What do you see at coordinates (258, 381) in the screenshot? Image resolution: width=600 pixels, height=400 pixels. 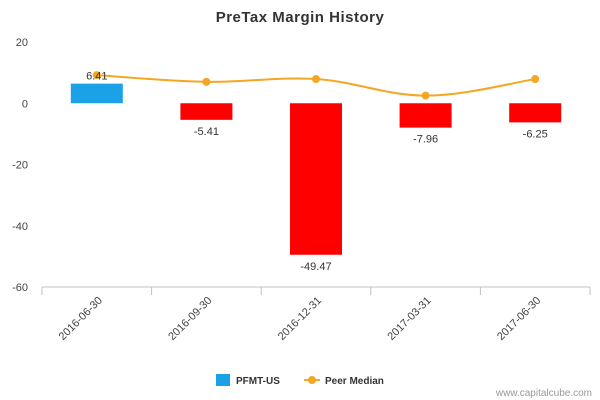 I see `legend-label-pfmt: PFMT-US` at bounding box center [258, 381].